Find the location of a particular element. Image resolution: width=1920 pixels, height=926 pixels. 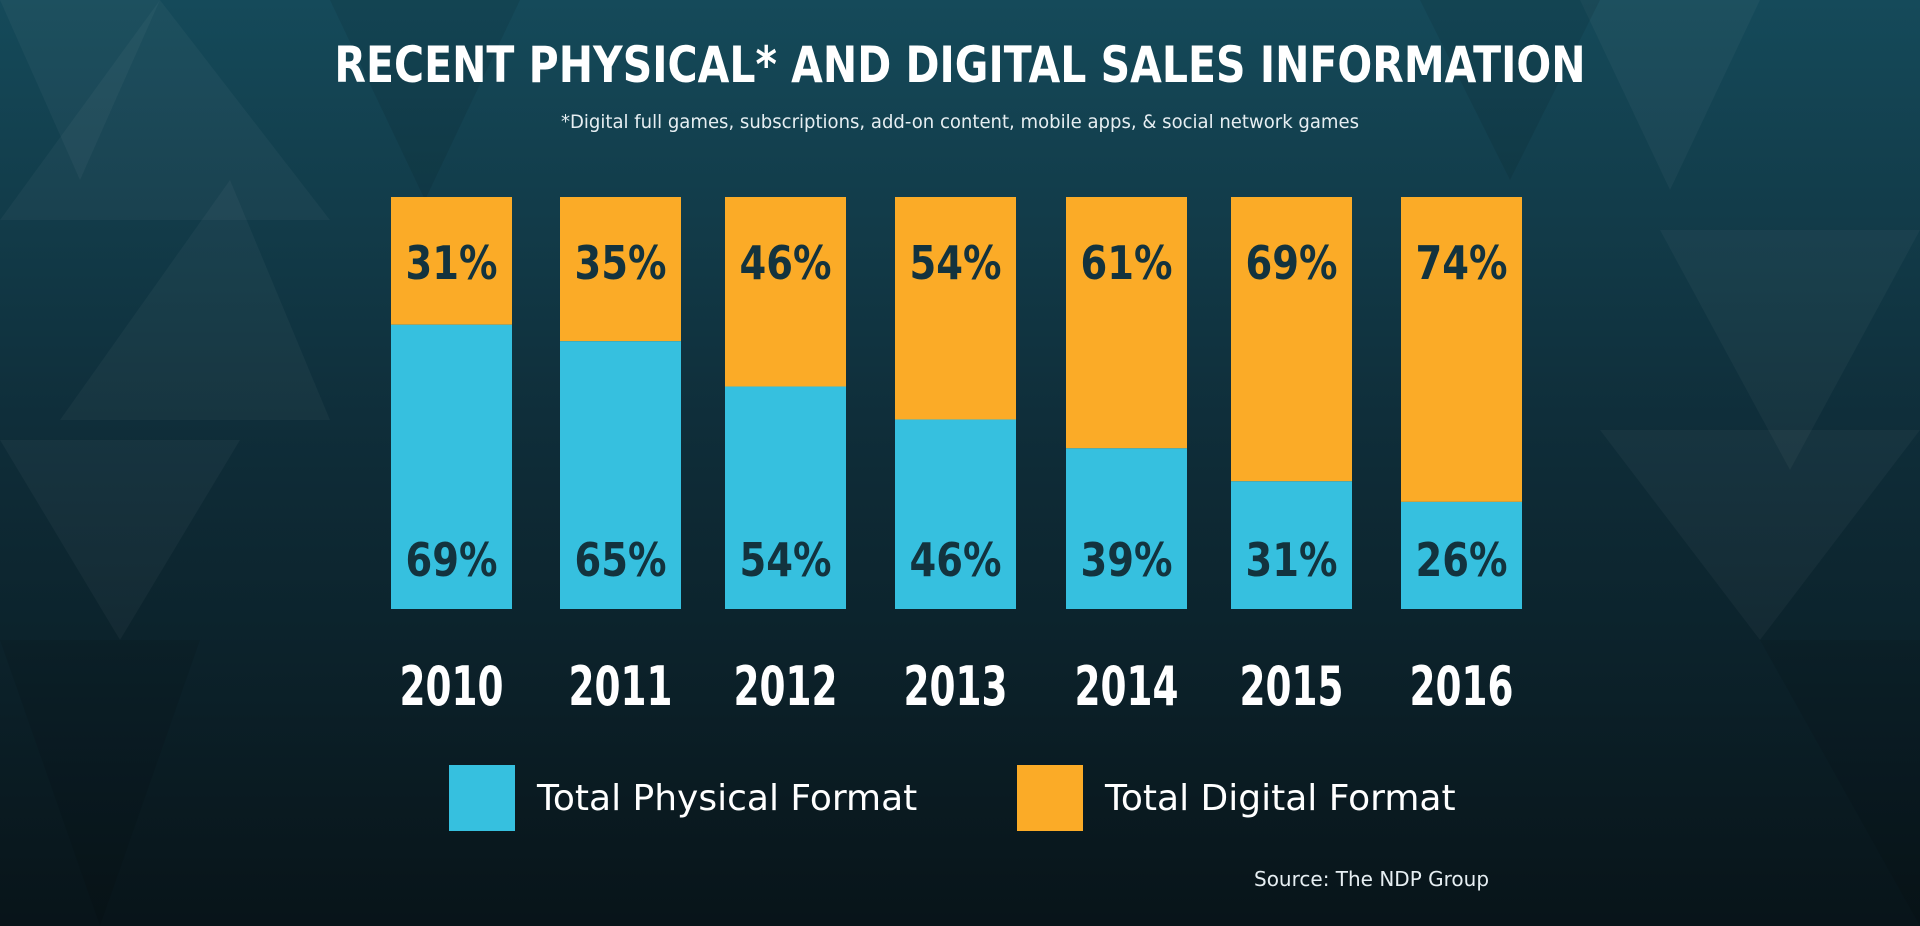

bar-physical-2010 is located at coordinates (451, 466).